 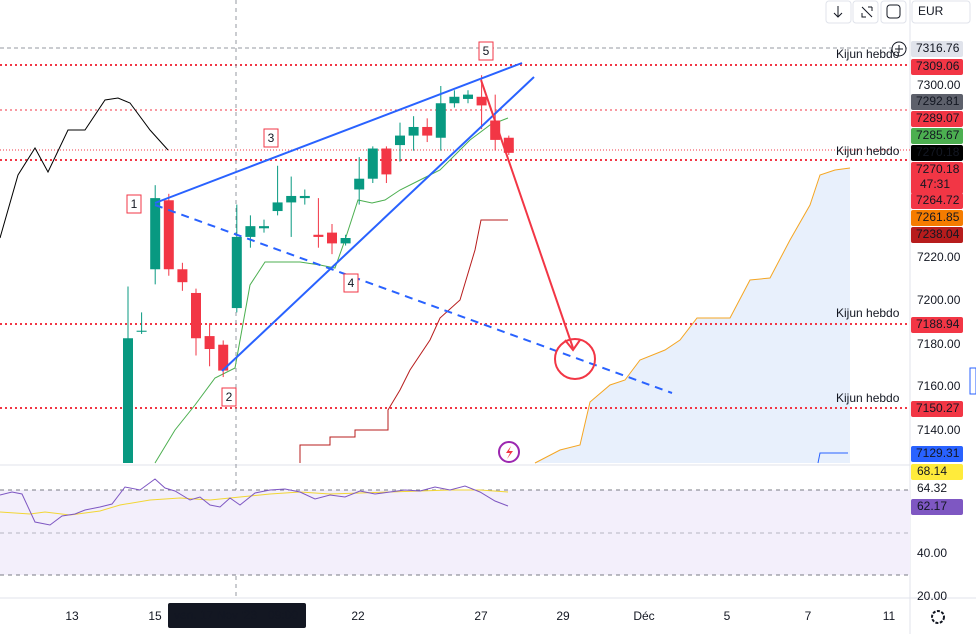 I want to click on arrow-head, so click(x=572, y=345).